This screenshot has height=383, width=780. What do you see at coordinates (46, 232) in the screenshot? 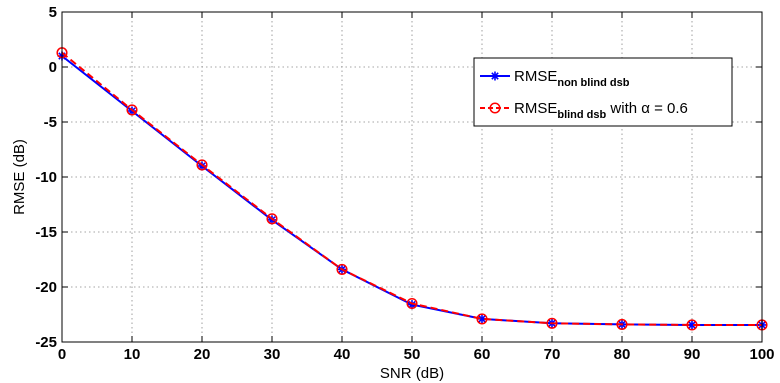
I see `y-tick-label: -15` at bounding box center [46, 232].